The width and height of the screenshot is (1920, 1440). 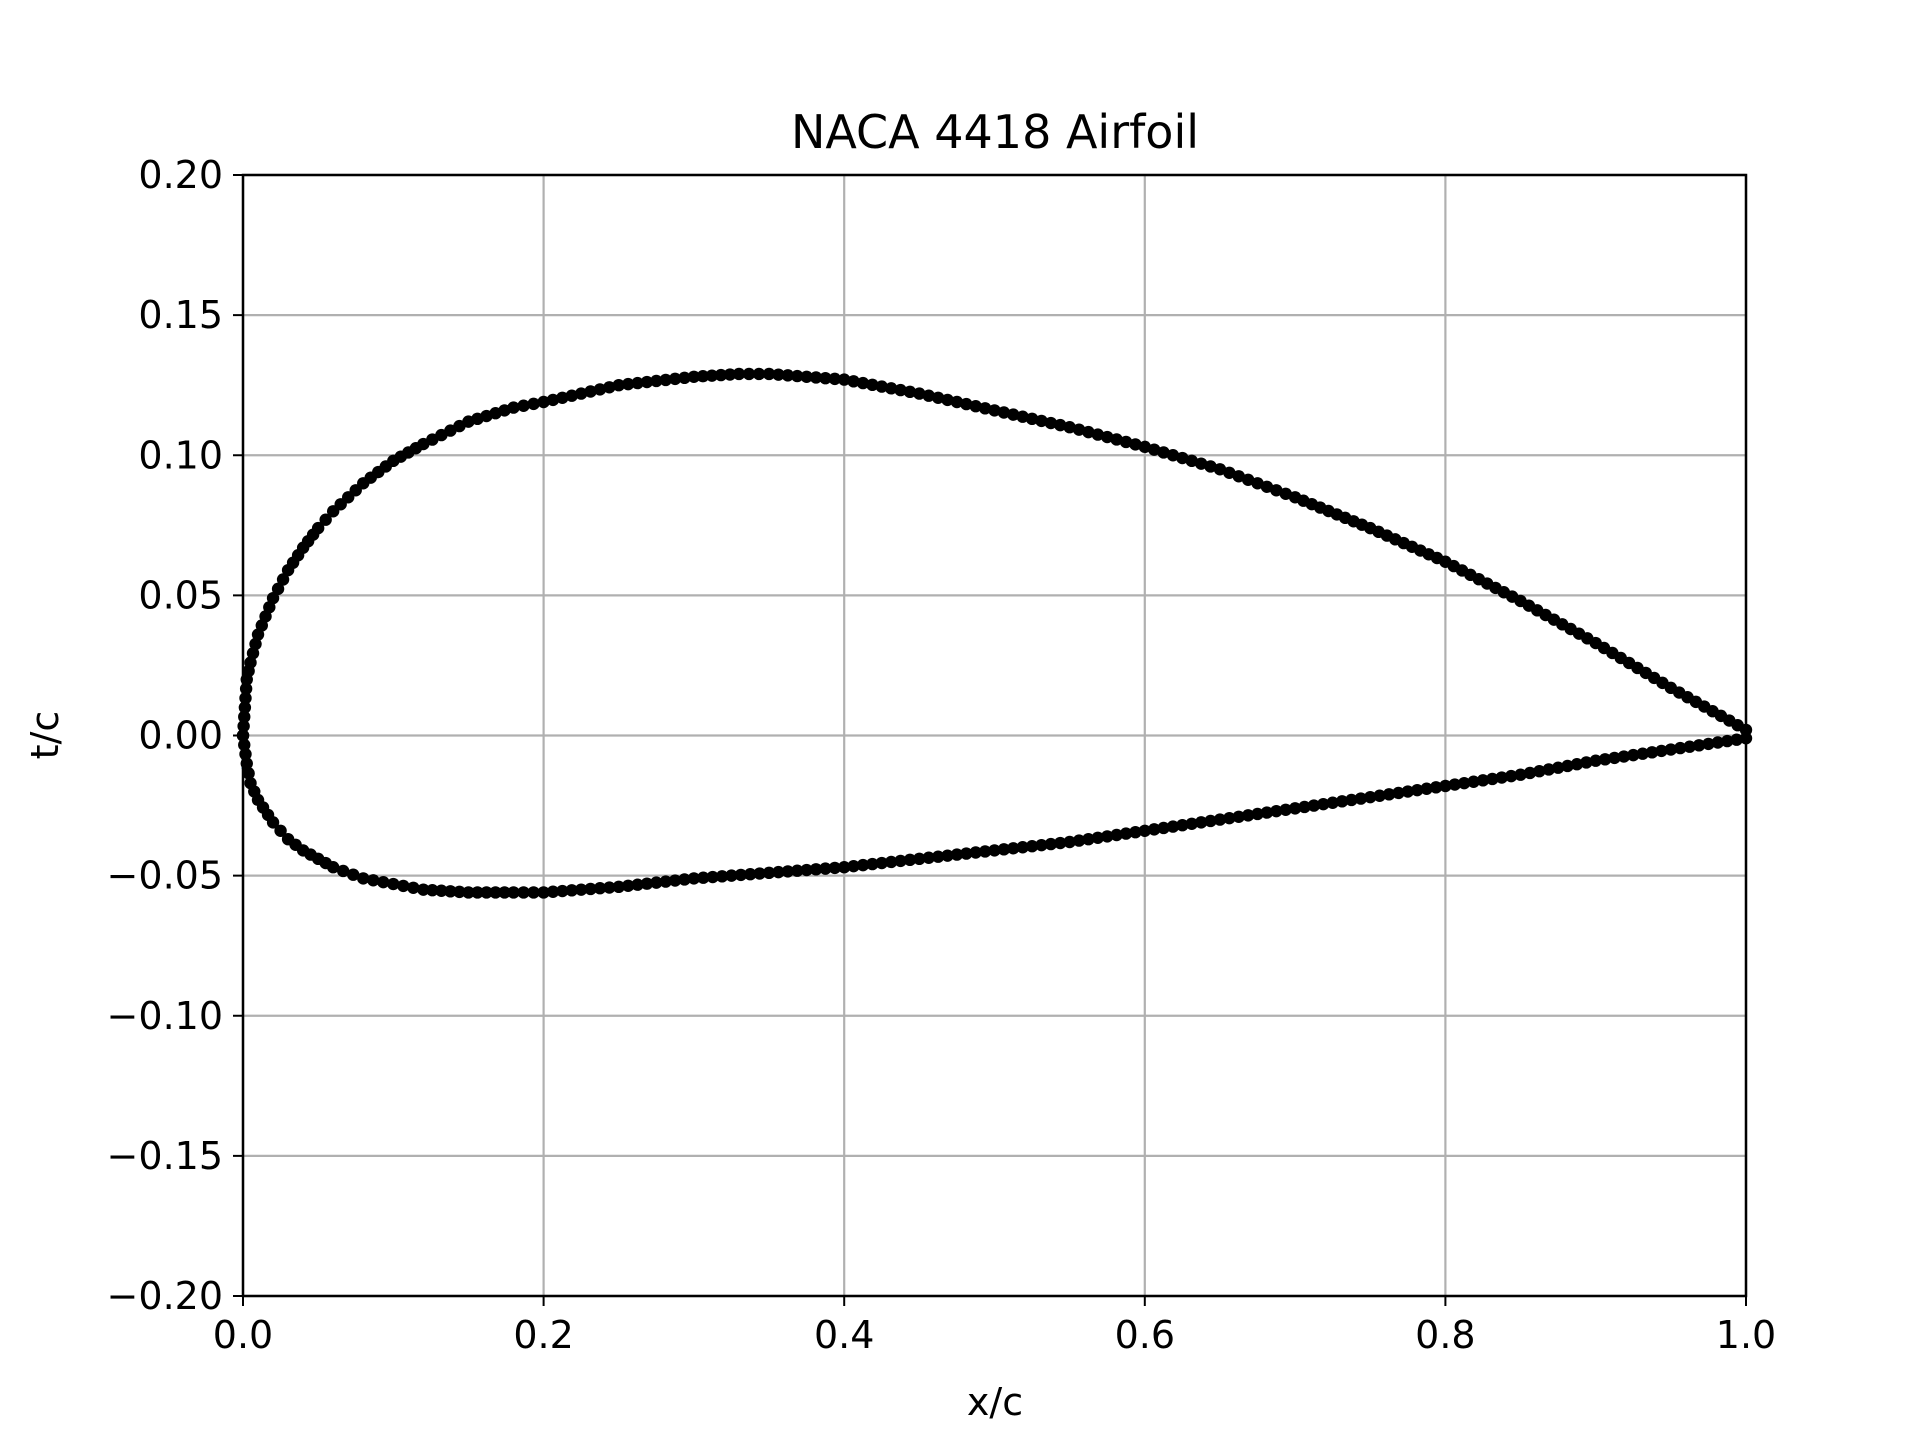 What do you see at coordinates (1746, 1335) in the screenshot?
I see `x-tick-label: 1.0` at bounding box center [1746, 1335].